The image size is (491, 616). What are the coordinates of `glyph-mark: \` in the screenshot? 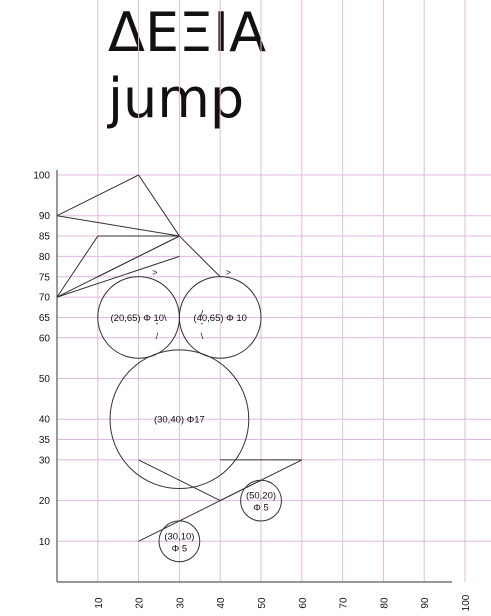 It's located at (202, 336).